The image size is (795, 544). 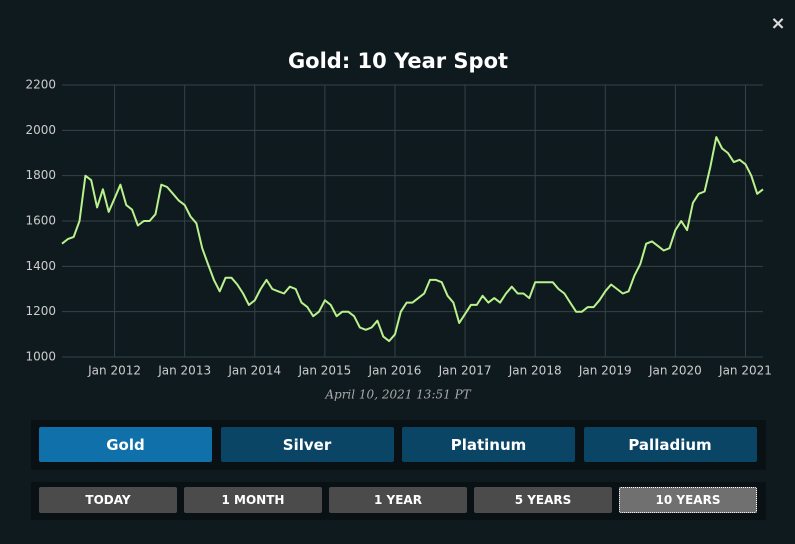 What do you see at coordinates (465, 371) in the screenshot?
I see `x-tick-label: Jan 2017` at bounding box center [465, 371].